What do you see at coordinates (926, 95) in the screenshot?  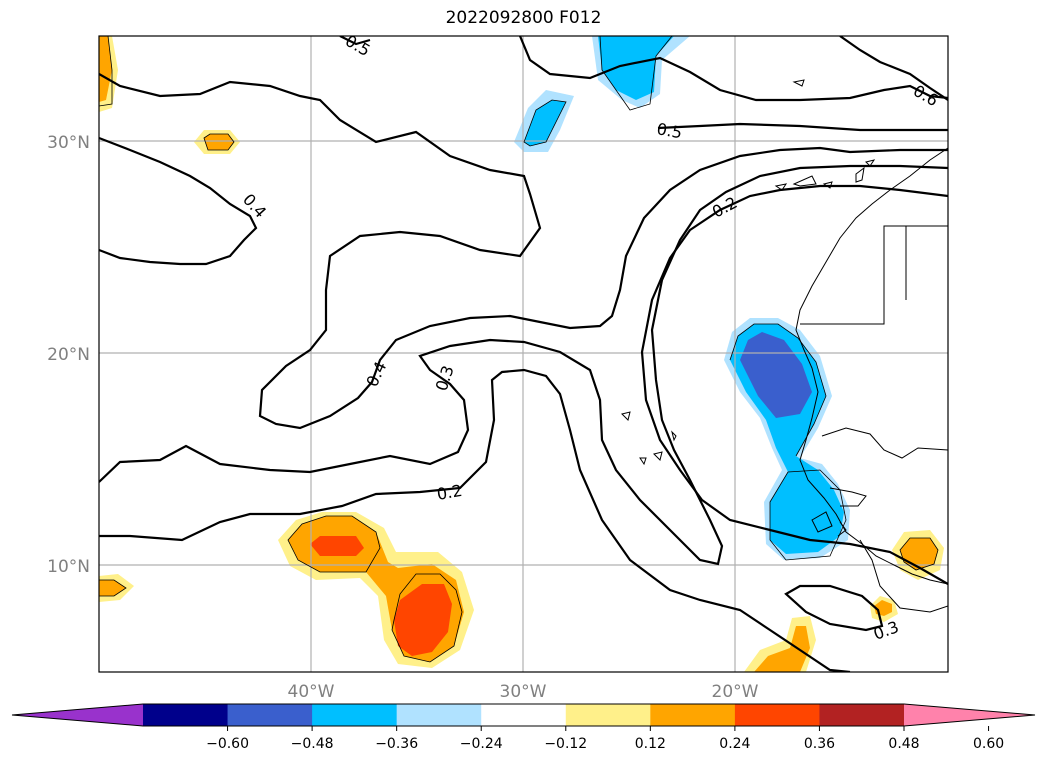 I see `contour-label: 0.6` at bounding box center [926, 95].